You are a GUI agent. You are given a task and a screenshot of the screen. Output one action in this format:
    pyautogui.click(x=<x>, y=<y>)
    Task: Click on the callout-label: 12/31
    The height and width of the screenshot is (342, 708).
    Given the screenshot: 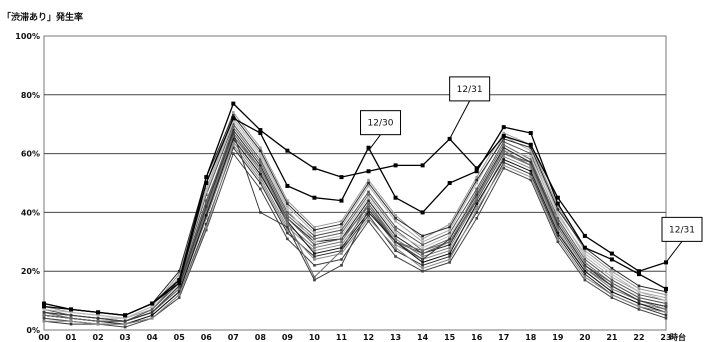 What is the action you would take?
    pyautogui.click(x=682, y=230)
    